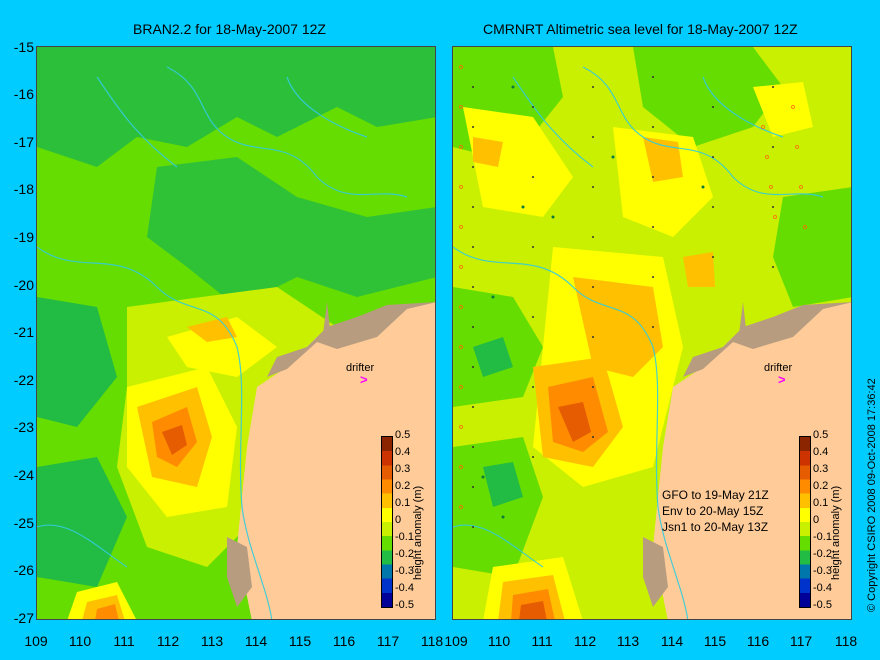  I want to click on y-tick: -27, so click(23, 618).